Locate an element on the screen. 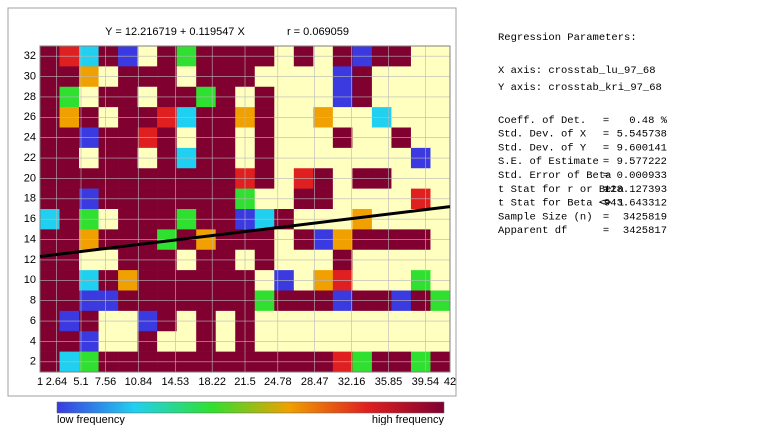 The width and height of the screenshot is (778, 425). param-value: 3425817 is located at coordinates (645, 231).